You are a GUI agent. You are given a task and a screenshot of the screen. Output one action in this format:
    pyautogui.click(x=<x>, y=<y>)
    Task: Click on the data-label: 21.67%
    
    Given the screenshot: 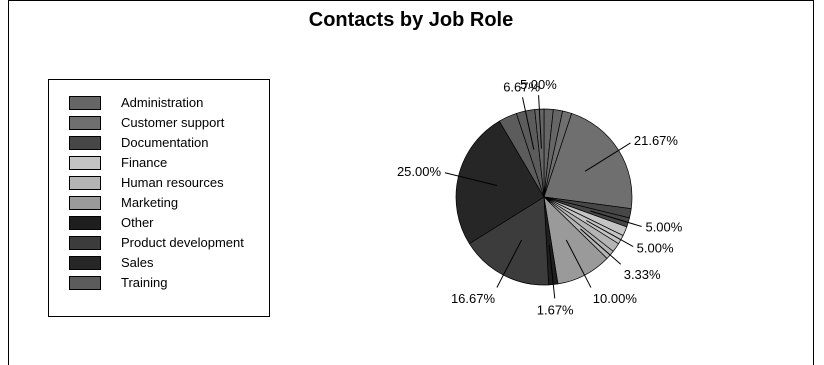 What is the action you would take?
    pyautogui.click(x=656, y=140)
    